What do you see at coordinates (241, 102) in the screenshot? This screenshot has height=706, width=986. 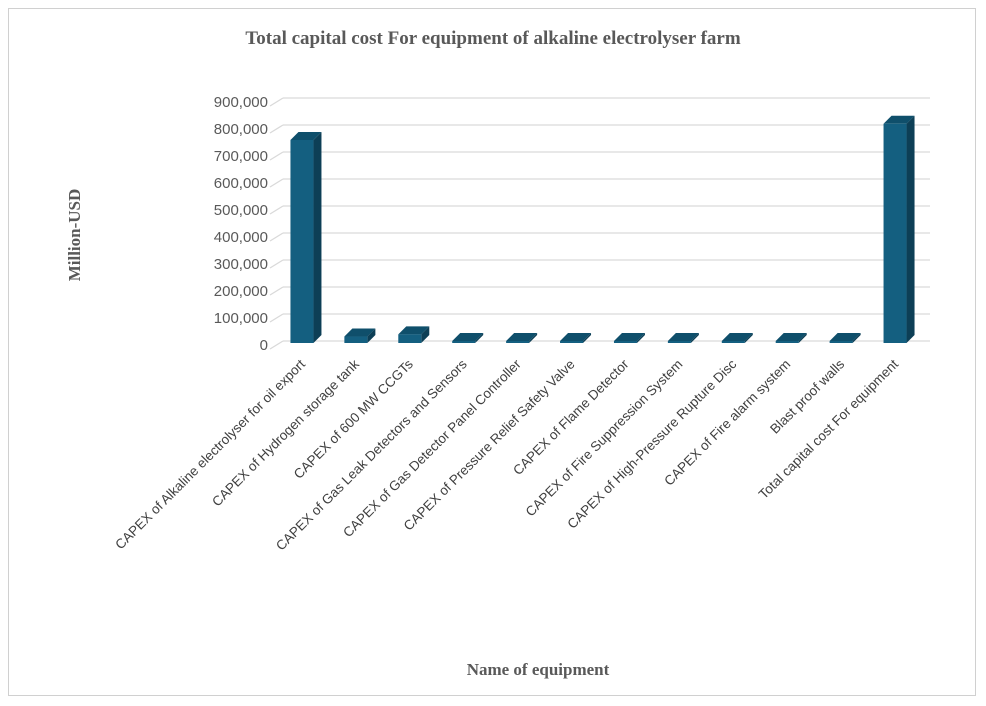 I see `y-tick-label: 900,000` at bounding box center [241, 102].